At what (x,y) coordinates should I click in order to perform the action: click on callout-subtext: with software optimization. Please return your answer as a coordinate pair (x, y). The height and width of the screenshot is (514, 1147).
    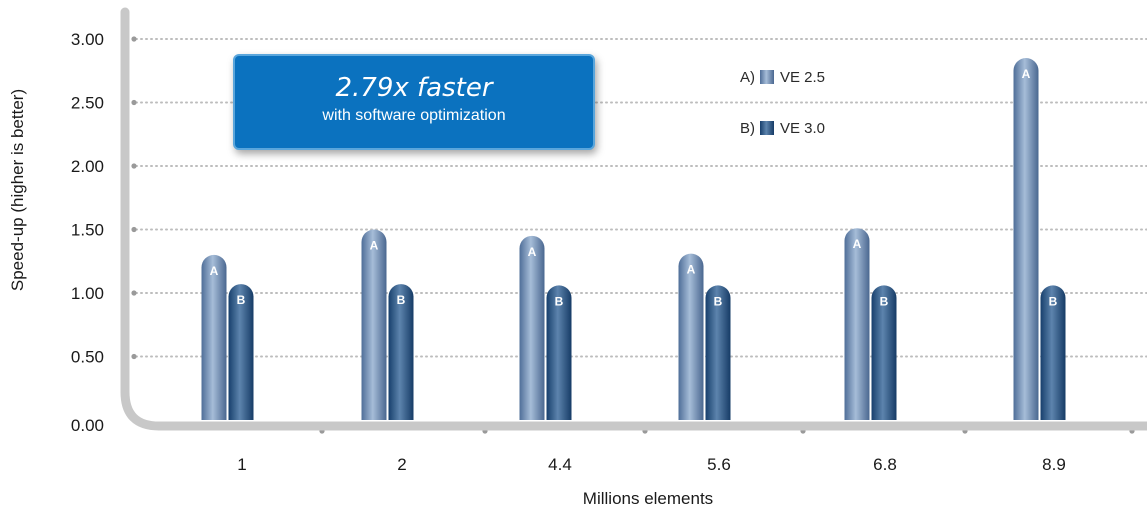
    Looking at the image, I should click on (414, 115).